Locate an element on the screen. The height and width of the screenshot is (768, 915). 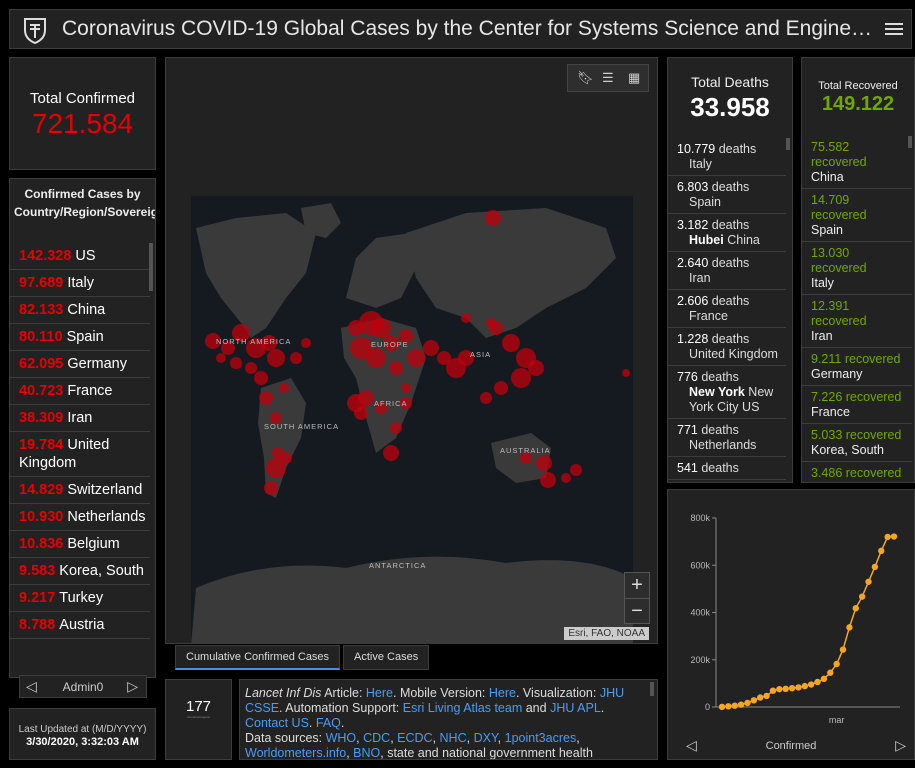
recovered-list-item: 3.486 recovered is located at coordinates (857, 472).